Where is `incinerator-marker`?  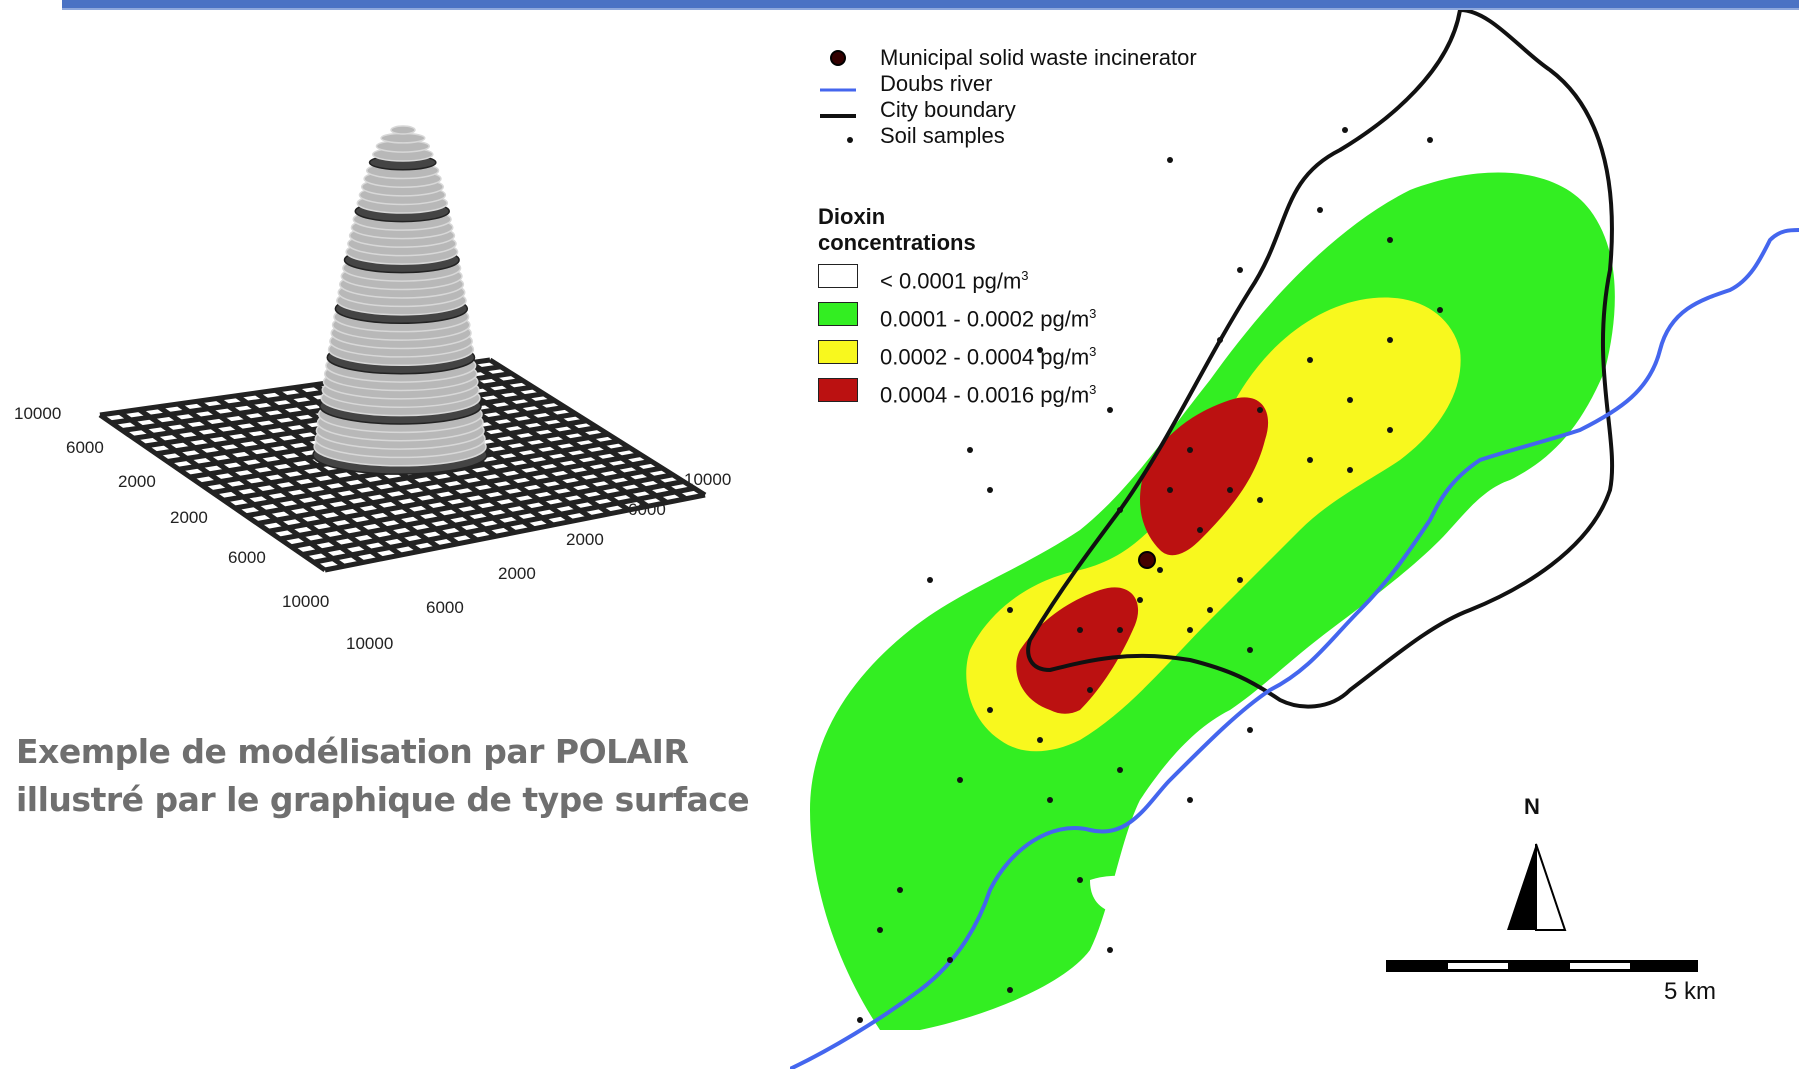
incinerator-marker is located at coordinates (1147, 560).